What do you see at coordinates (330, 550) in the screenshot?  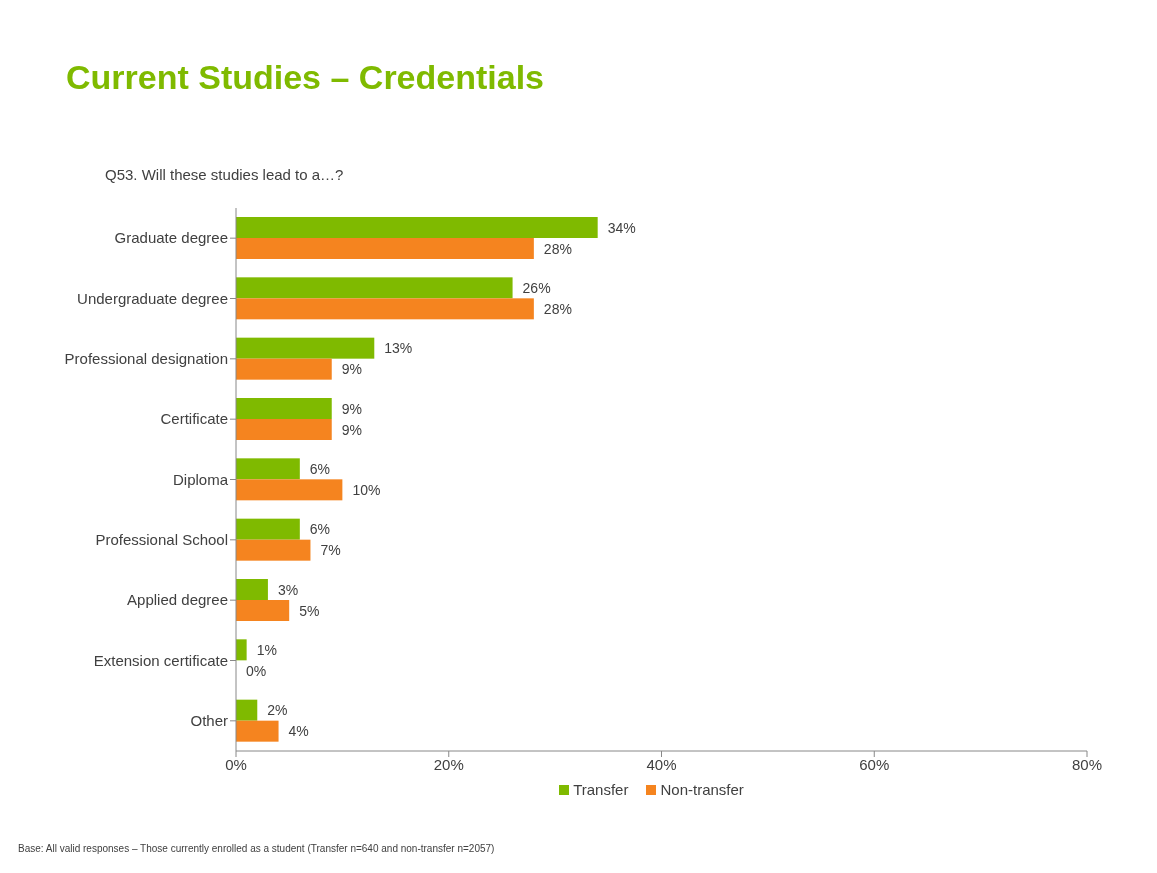 I see `data-label: 7%` at bounding box center [330, 550].